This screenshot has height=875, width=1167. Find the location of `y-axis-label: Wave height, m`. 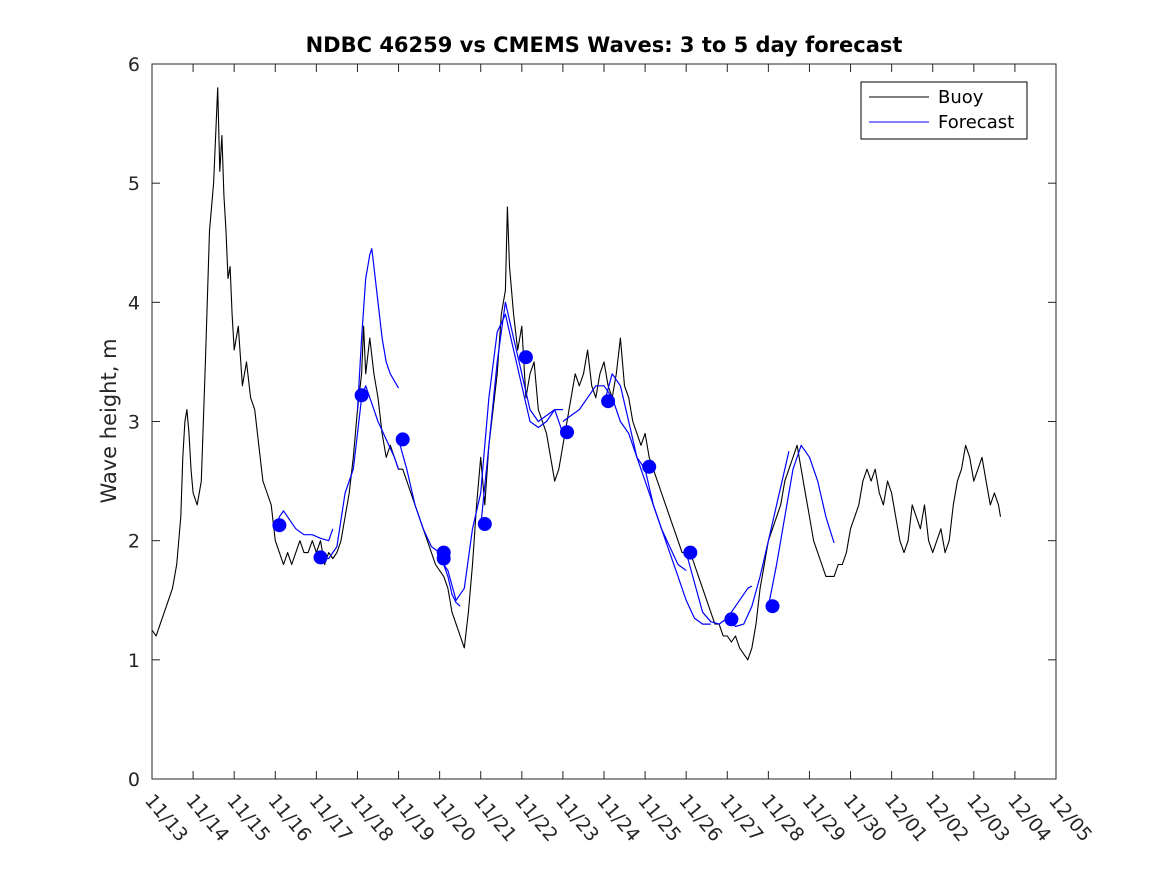

y-axis-label: Wave height, m is located at coordinates (109, 420).